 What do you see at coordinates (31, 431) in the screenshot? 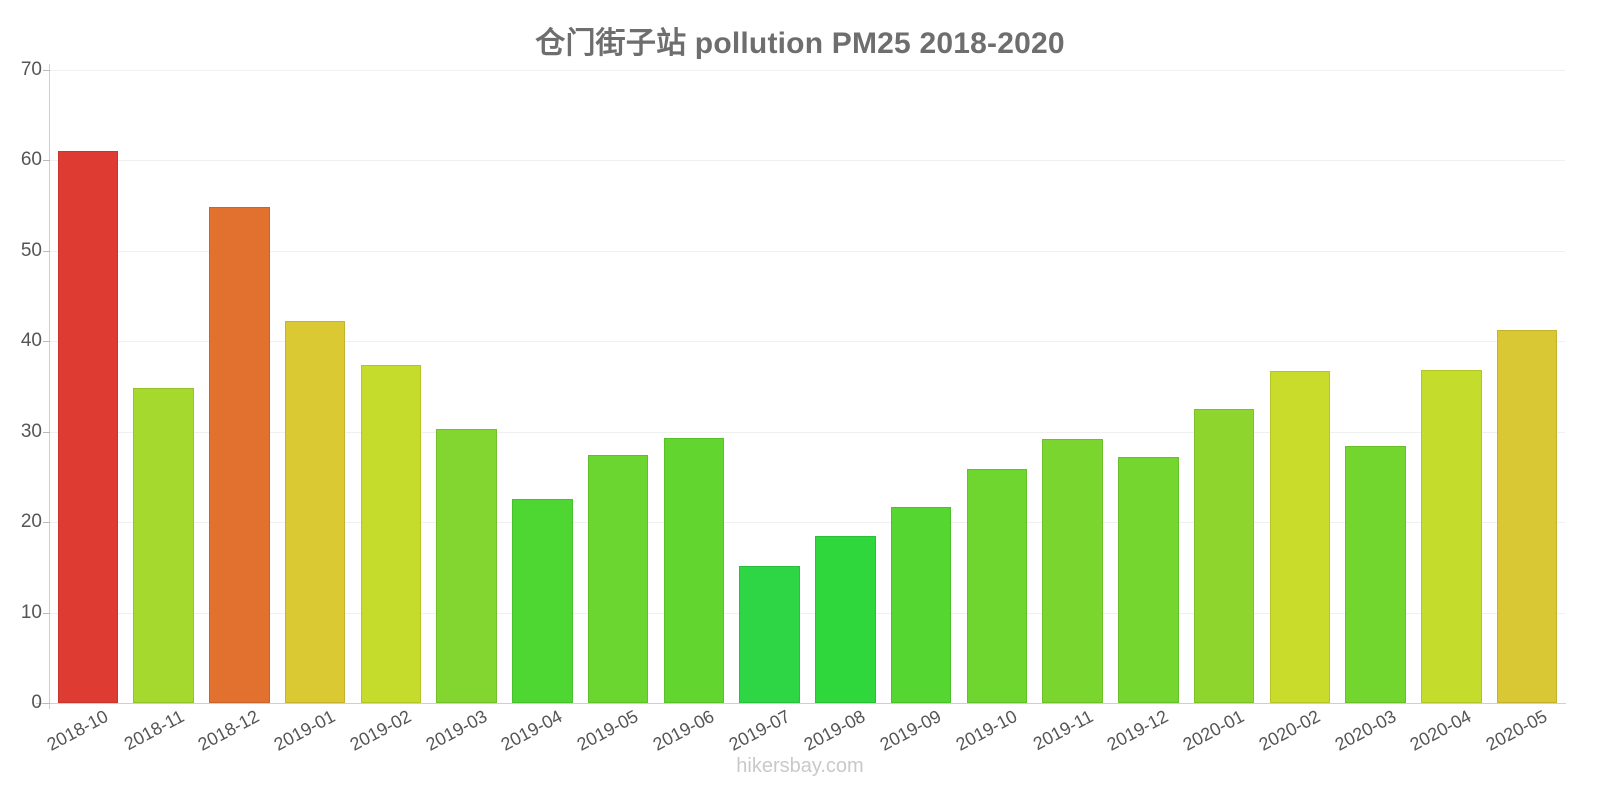
I see `y-tick-label: 30` at bounding box center [31, 431].